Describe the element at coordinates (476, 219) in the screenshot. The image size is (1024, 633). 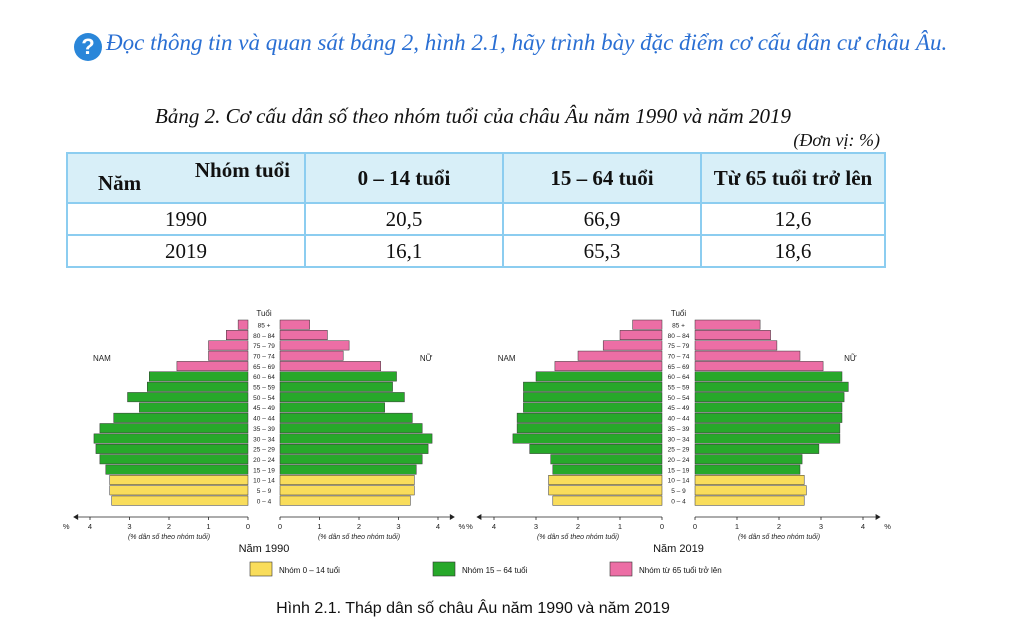
I see `table-row: 1990 20,5 66,9 12,6` at that location.